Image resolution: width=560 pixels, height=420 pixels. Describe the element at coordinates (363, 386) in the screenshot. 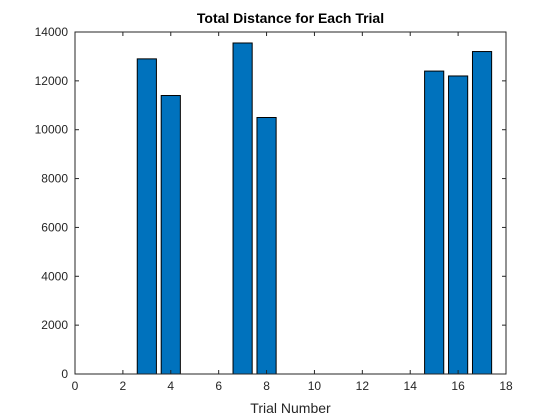

I see `x-tick-label: 12` at that location.